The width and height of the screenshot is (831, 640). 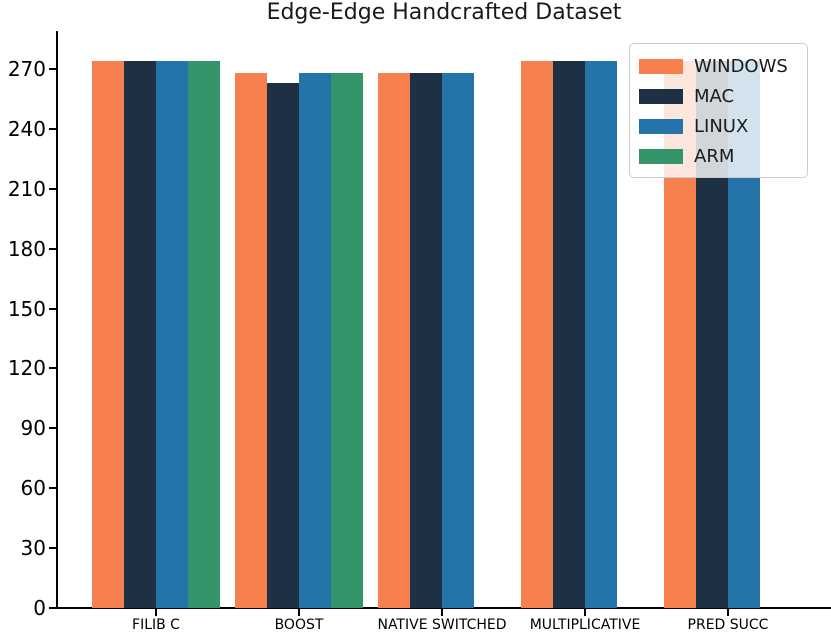 I want to click on legend-label: WINDOWS, so click(x=741, y=66).